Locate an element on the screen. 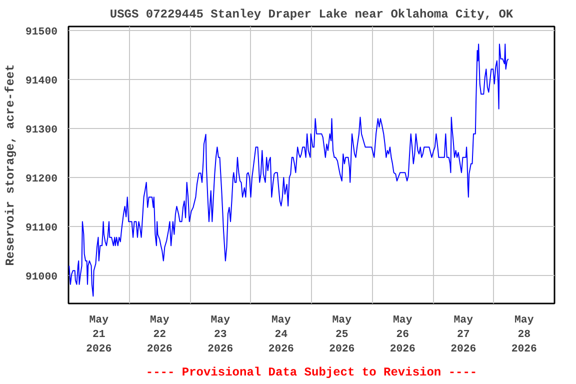 Image resolution: width=576 pixels, height=384 pixels. x-tick-label: May 26 2026 is located at coordinates (403, 335).